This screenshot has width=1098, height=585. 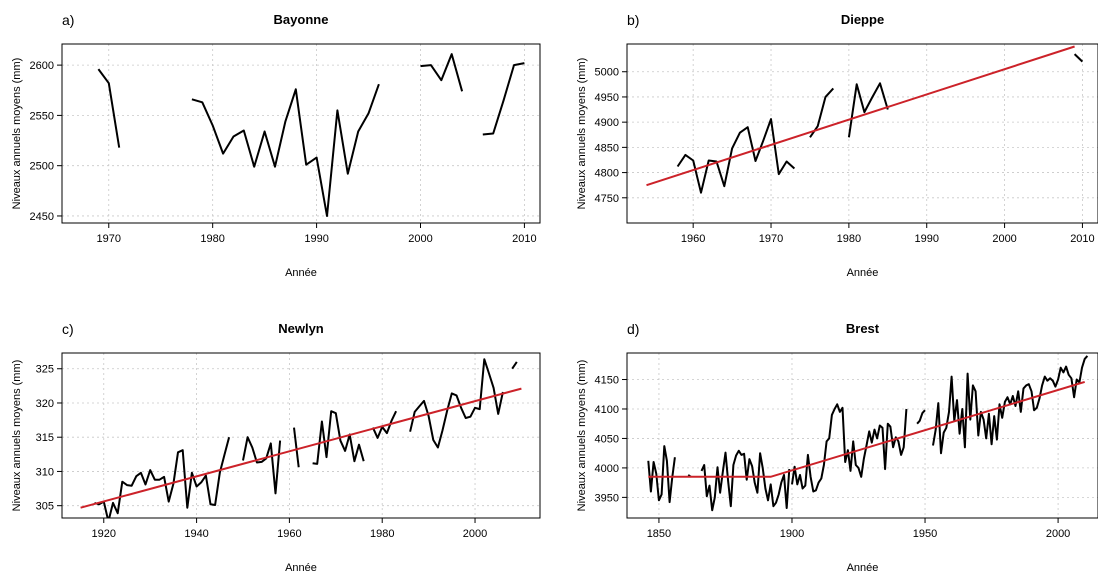 I want to click on y-tick-label: 4050, so click(x=607, y=439).